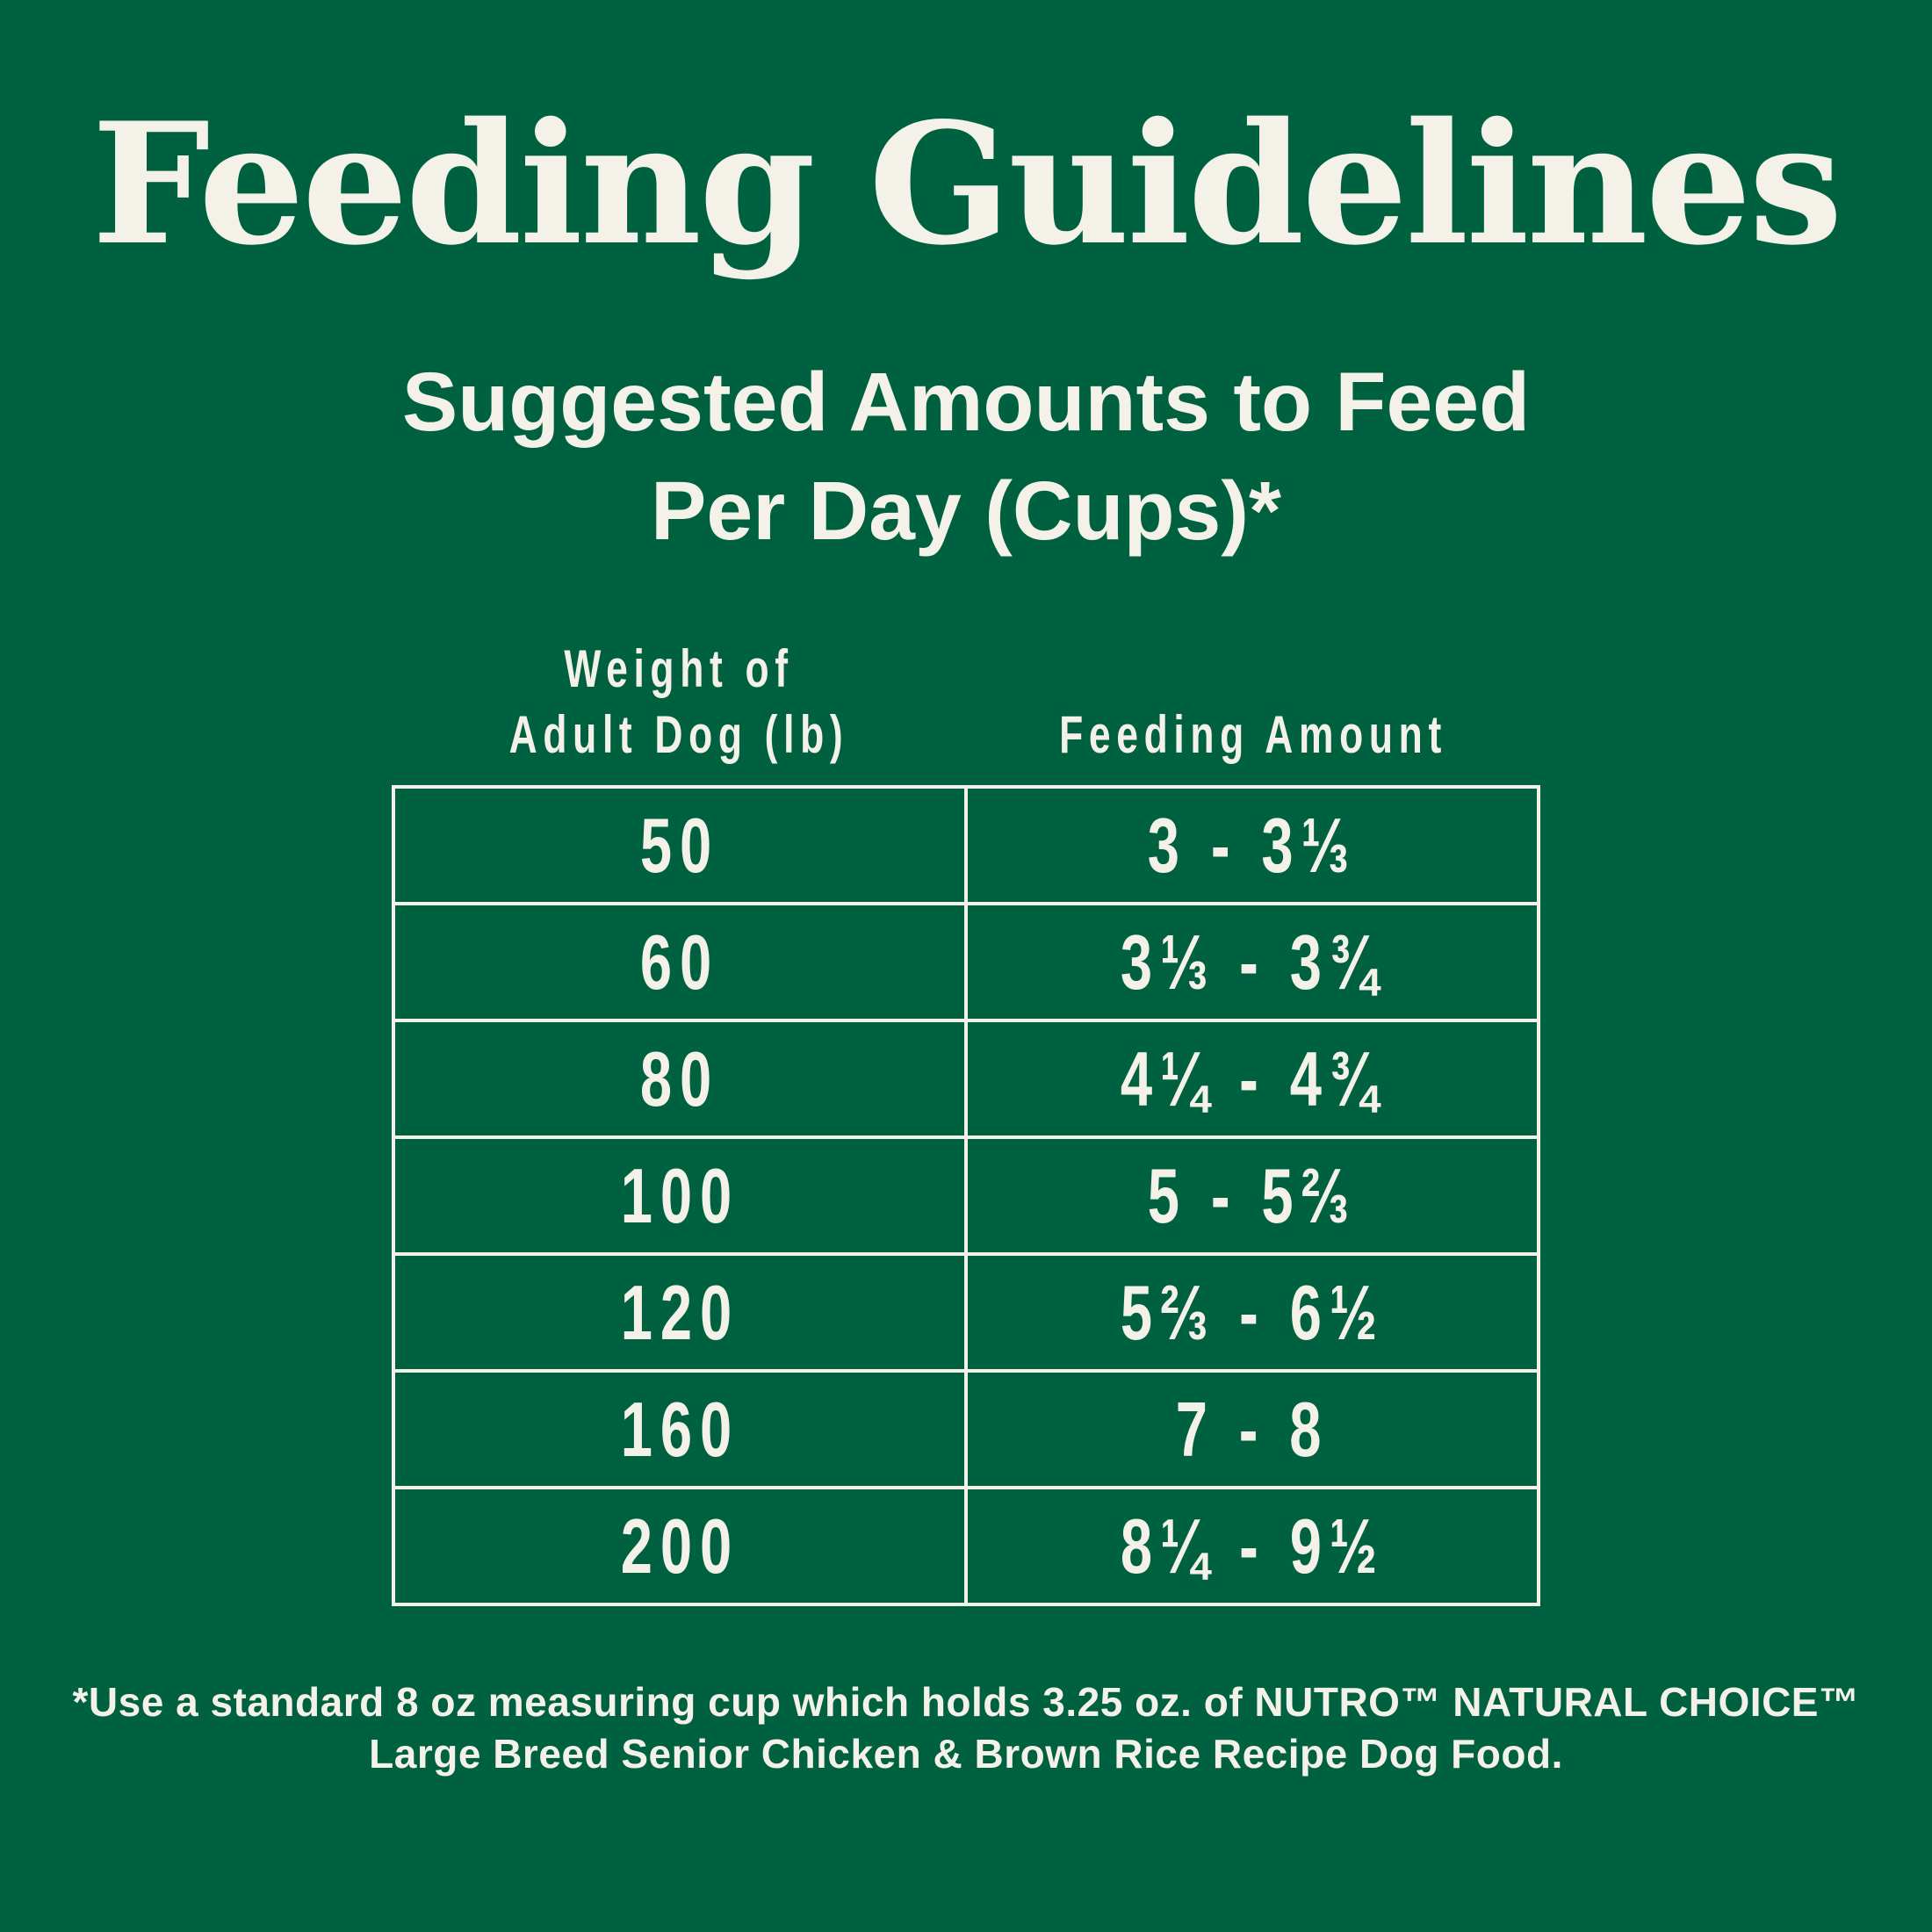 The image size is (1932, 1932). I want to click on weight-cell: 120, so click(680, 1312).